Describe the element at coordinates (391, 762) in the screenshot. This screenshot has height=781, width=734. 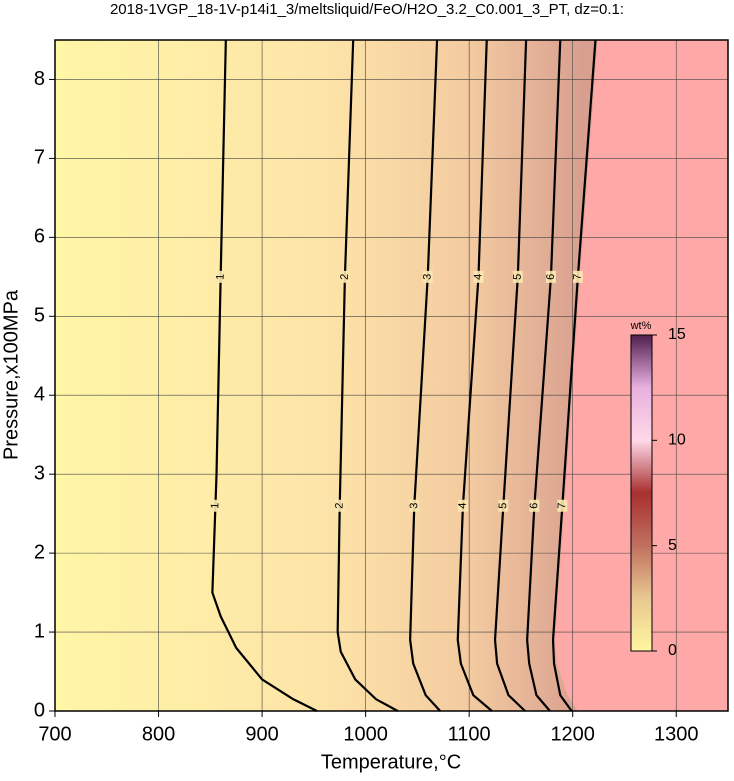
I see `x-axis-label: Temperature,°C` at that location.